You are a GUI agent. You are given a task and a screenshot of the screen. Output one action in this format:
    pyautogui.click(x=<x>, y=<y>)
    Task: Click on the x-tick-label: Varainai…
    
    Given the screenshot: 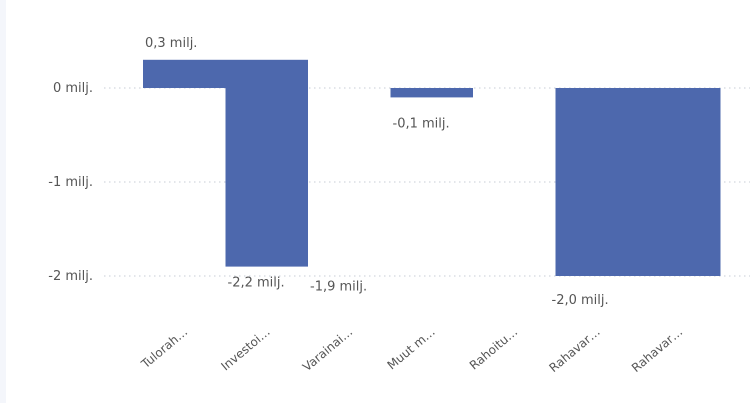 What is the action you would take?
    pyautogui.click(x=327, y=350)
    